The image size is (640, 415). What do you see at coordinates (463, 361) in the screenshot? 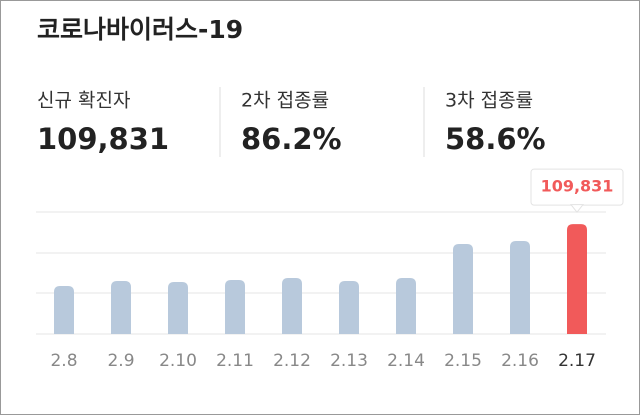
I see `x-tick-label: 2.15` at bounding box center [463, 361].